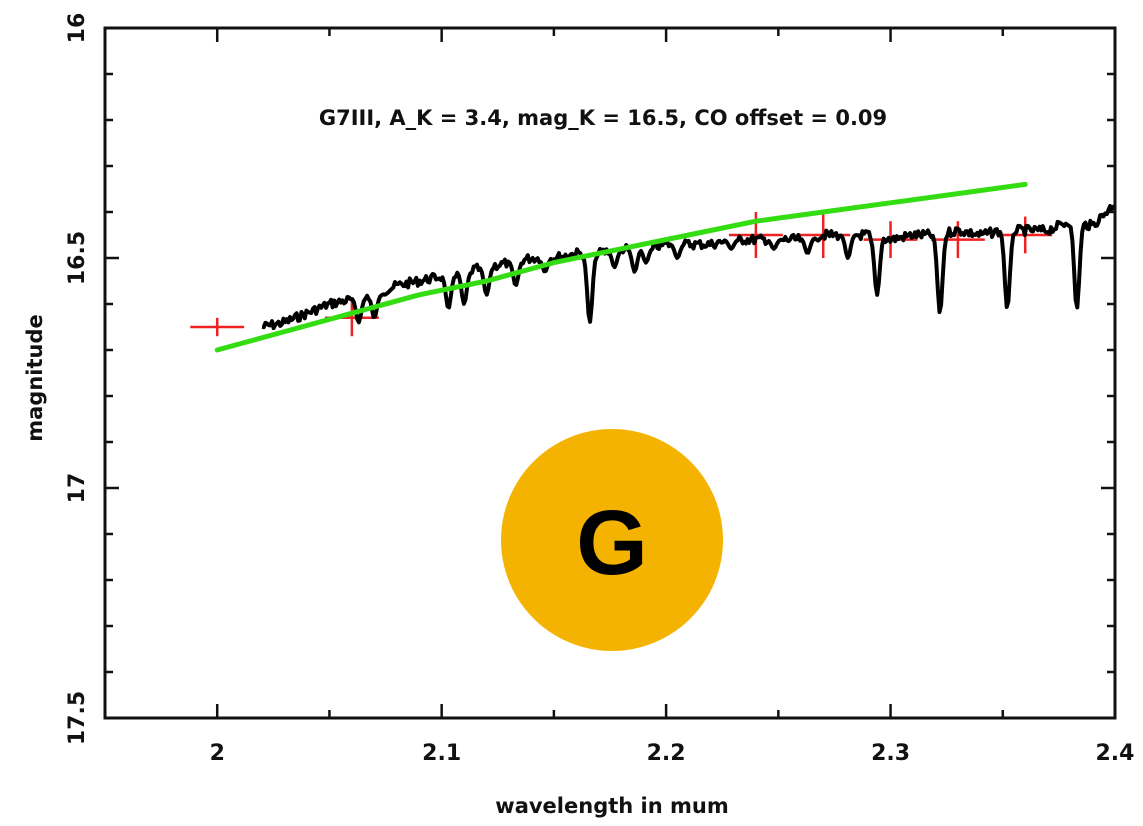 This screenshot has width=1143, height=826. What do you see at coordinates (1115, 753) in the screenshot?
I see `x-tick-label: 2.4` at bounding box center [1115, 753].